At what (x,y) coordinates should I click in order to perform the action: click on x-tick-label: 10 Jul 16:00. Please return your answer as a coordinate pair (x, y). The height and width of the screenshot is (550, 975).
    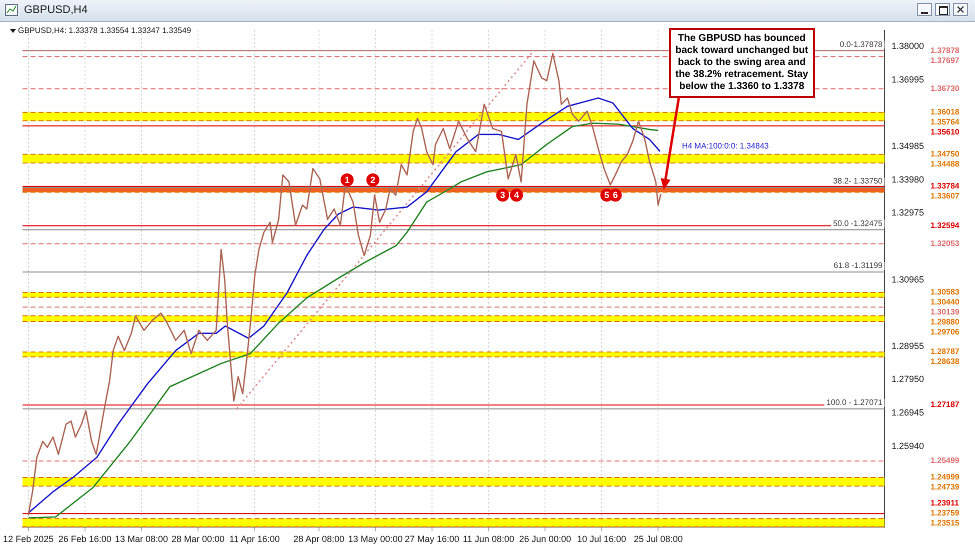
    Looking at the image, I should click on (601, 539).